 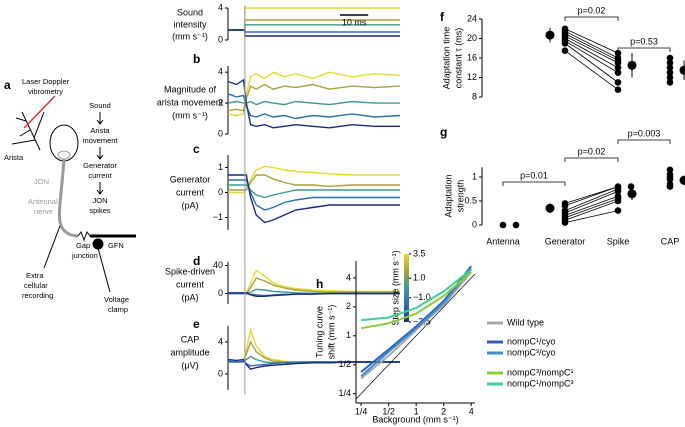 What do you see at coordinates (196, 59) in the screenshot?
I see `panel-letter: b` at bounding box center [196, 59].